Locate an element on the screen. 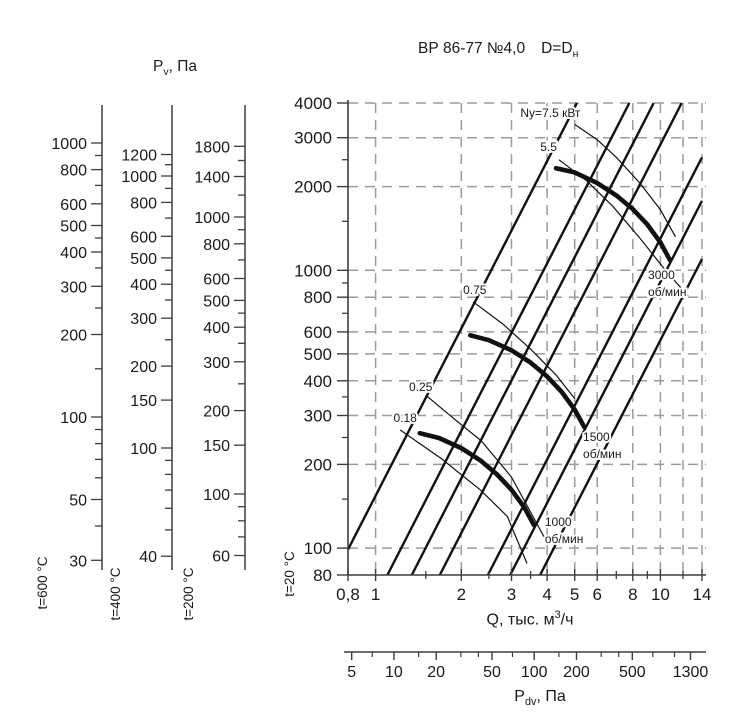  chart-title: ВР 86-77 №4,0 D=Dн is located at coordinates (498, 50).